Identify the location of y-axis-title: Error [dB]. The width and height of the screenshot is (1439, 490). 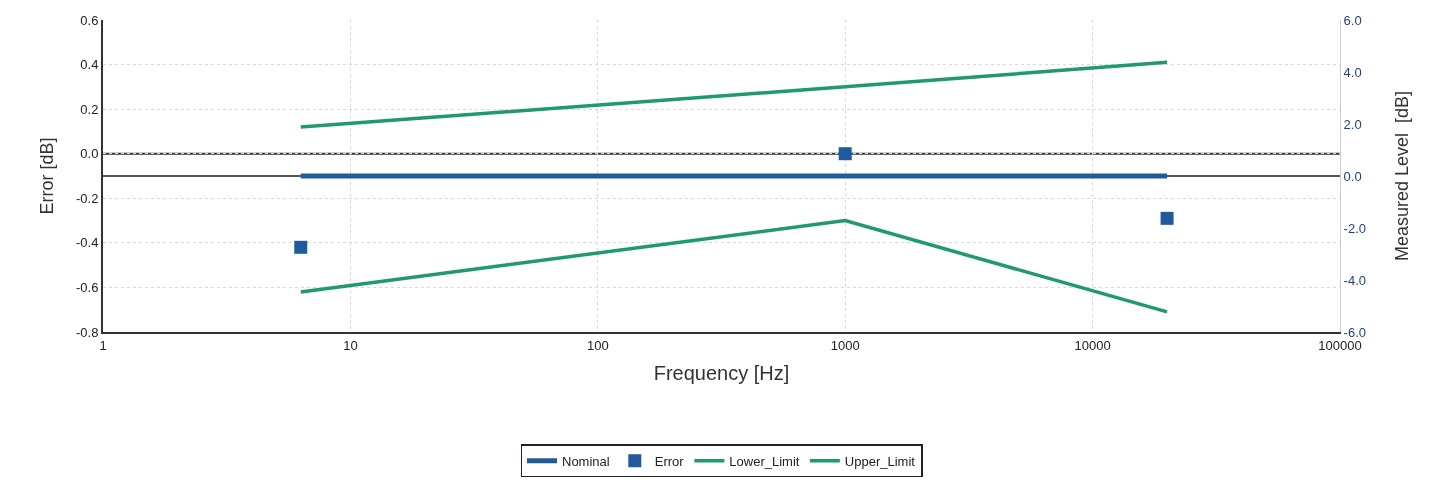
(46, 176).